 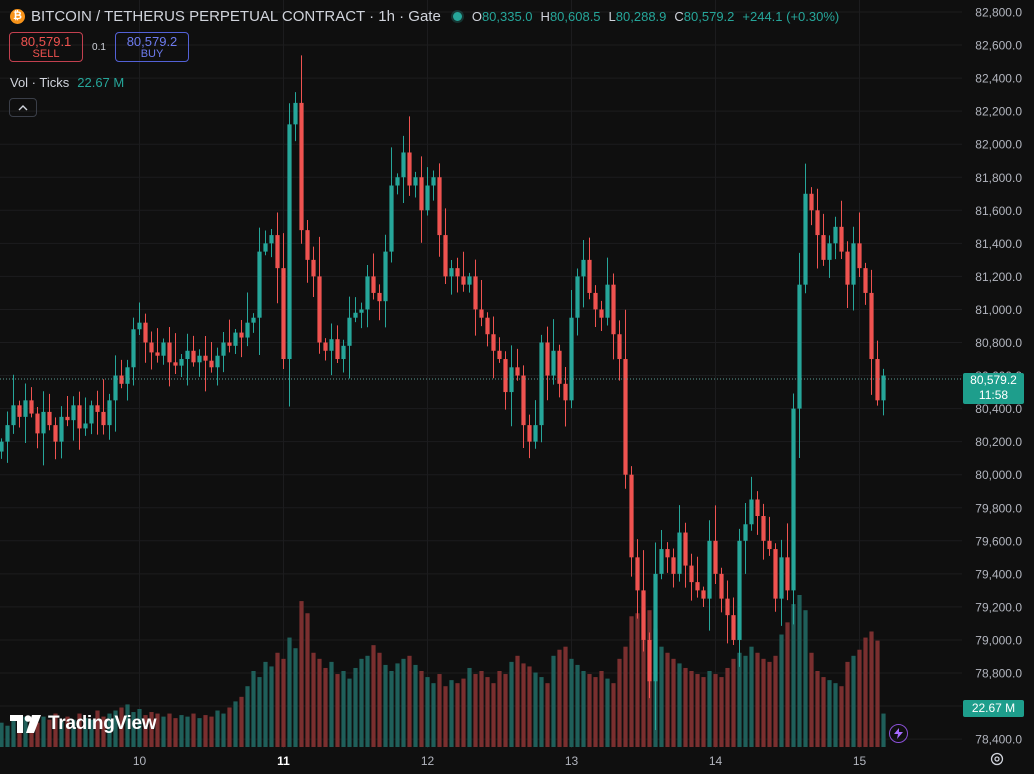 I want to click on price-tick-label: 78,800.0, so click(x=998, y=674).